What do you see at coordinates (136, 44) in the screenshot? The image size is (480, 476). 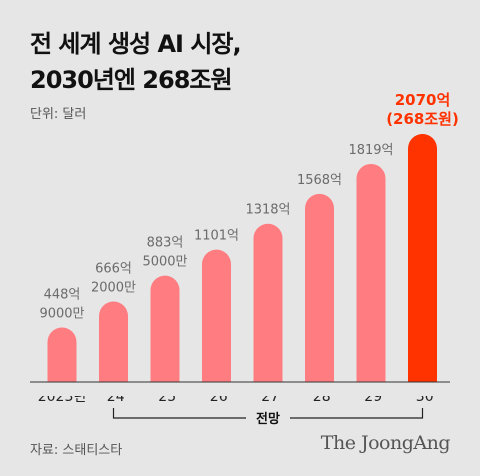 I see `title-line-1: 전 세계 생성 AI 시장,` at bounding box center [136, 44].